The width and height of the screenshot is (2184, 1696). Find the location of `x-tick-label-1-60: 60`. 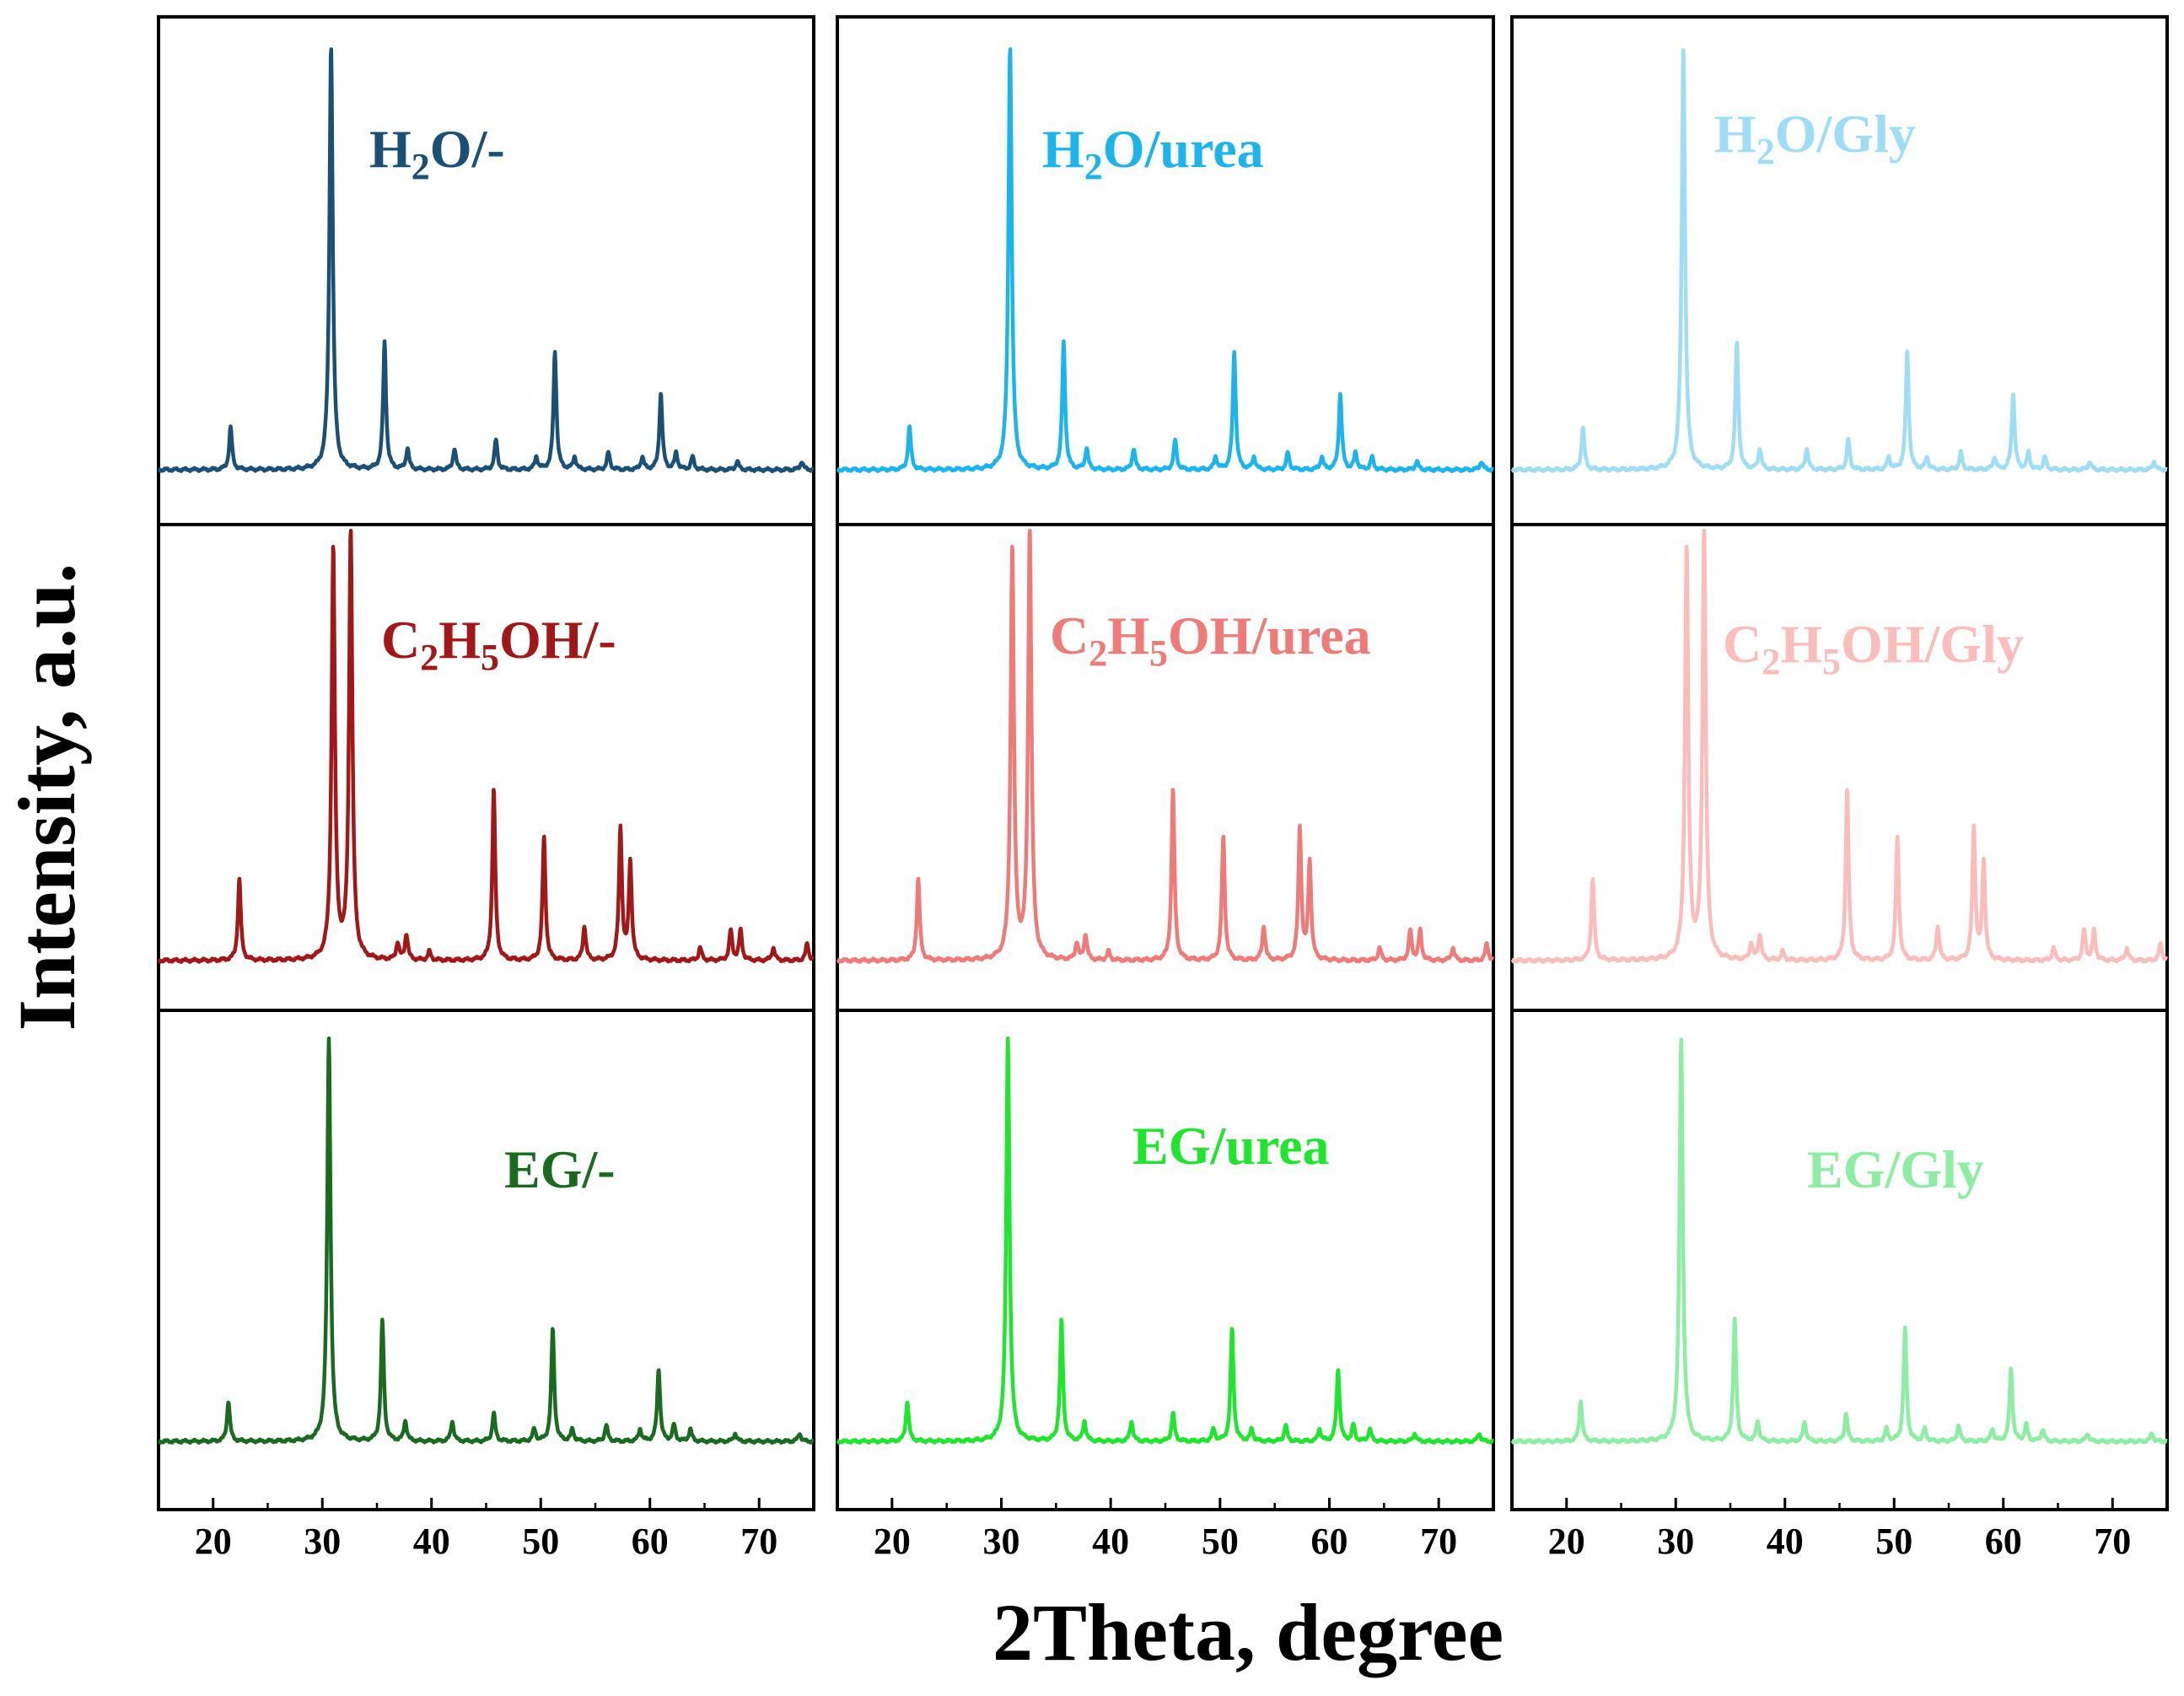

x-tick-label-1-60: 60 is located at coordinates (1330, 1541).